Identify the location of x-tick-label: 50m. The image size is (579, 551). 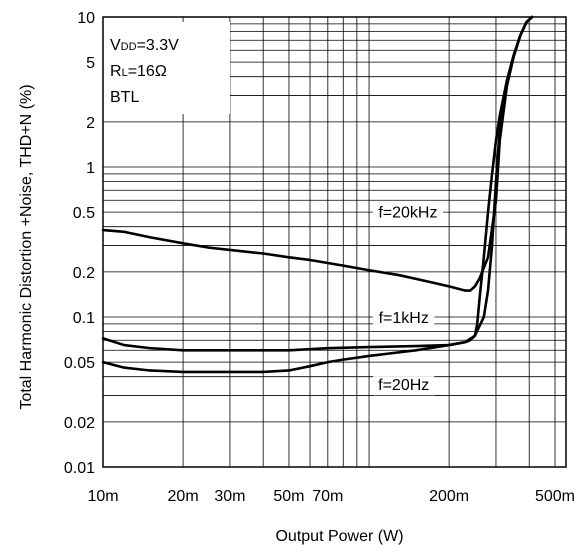
(288, 496).